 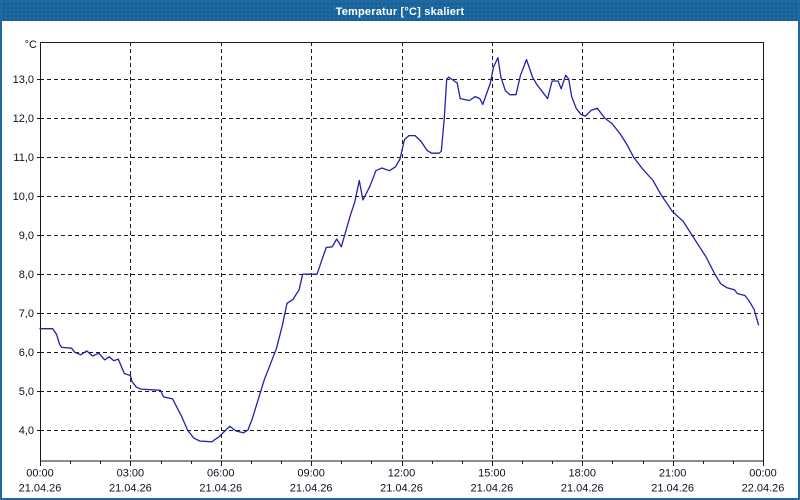 What do you see at coordinates (402, 474) in the screenshot?
I see `tick-label: 12:00` at bounding box center [402, 474].